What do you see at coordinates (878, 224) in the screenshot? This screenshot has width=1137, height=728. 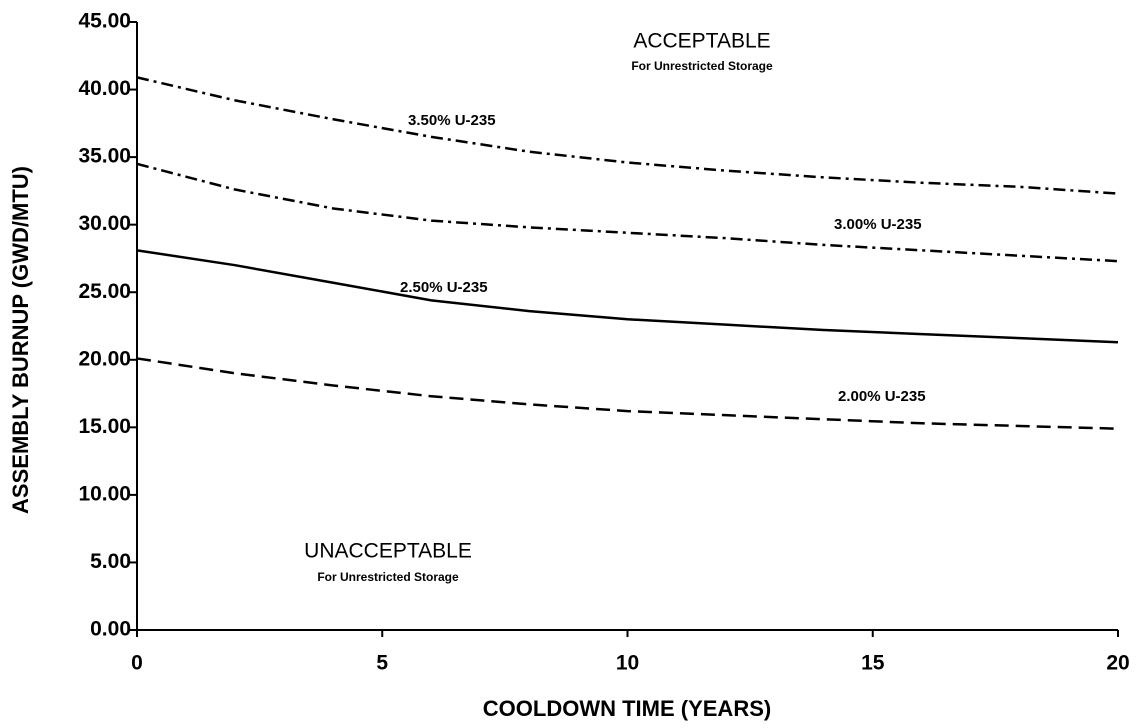 I see `series-label: 3.00% U-235` at bounding box center [878, 224].